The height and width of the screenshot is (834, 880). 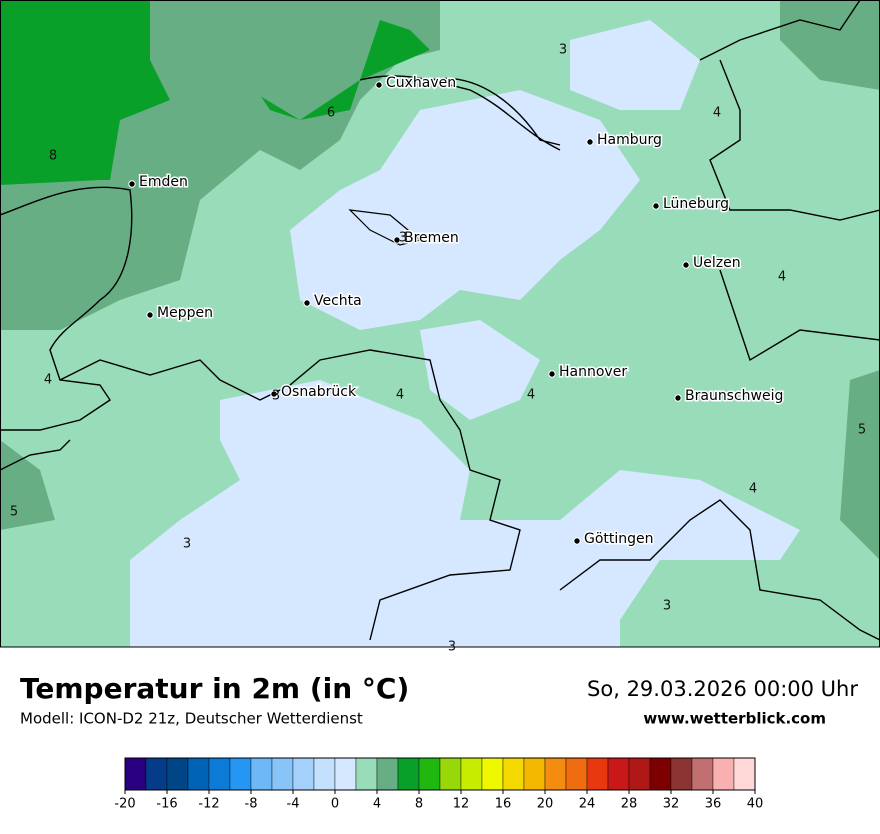 What do you see at coordinates (671, 804) in the screenshot?
I see `colorbar-tick-label: 32` at bounding box center [671, 804].